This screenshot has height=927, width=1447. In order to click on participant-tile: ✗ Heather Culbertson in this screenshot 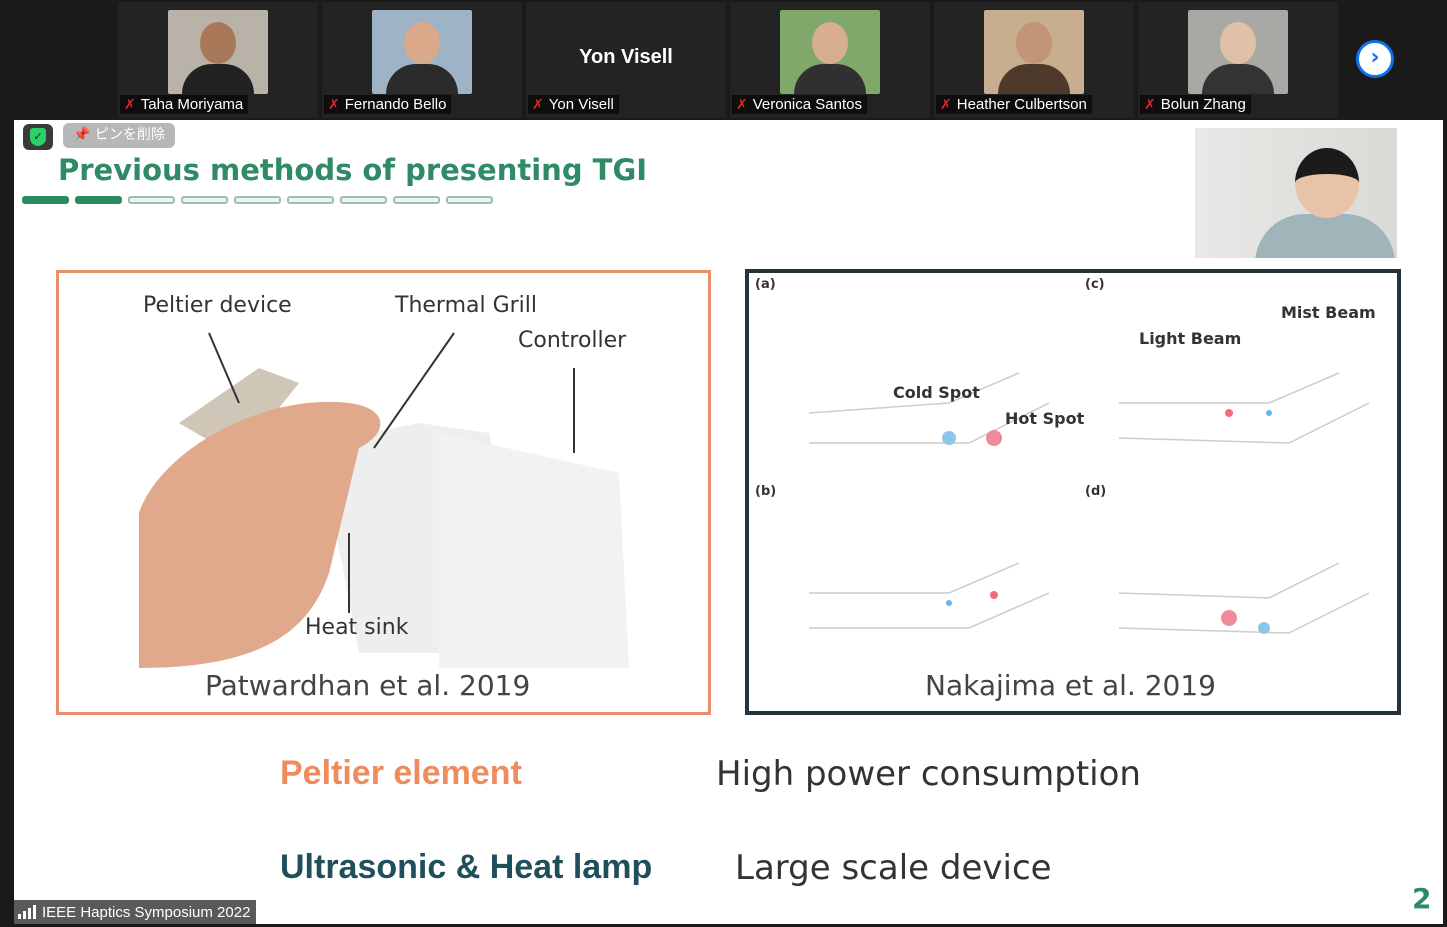, I will do `click(1034, 60)`.